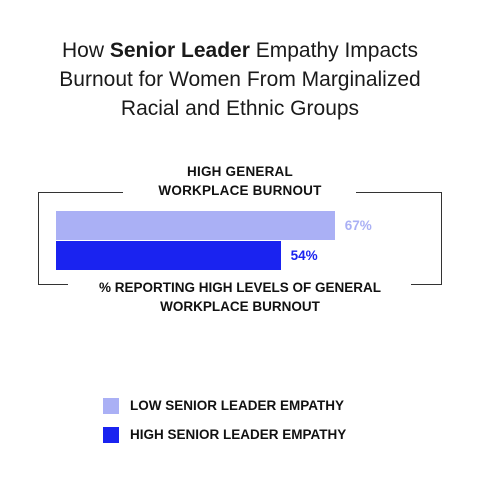 Image resolution: width=480 pixels, height=480 pixels. I want to click on chart-title-line-2: Burnout for Women From Marginalized, so click(240, 79).